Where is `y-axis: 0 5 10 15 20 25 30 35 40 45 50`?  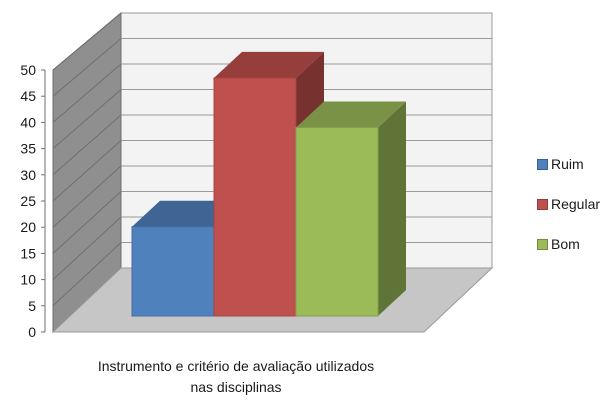
y-axis: 0 5 10 15 20 25 30 35 40 45 50 is located at coordinates (33, 201).